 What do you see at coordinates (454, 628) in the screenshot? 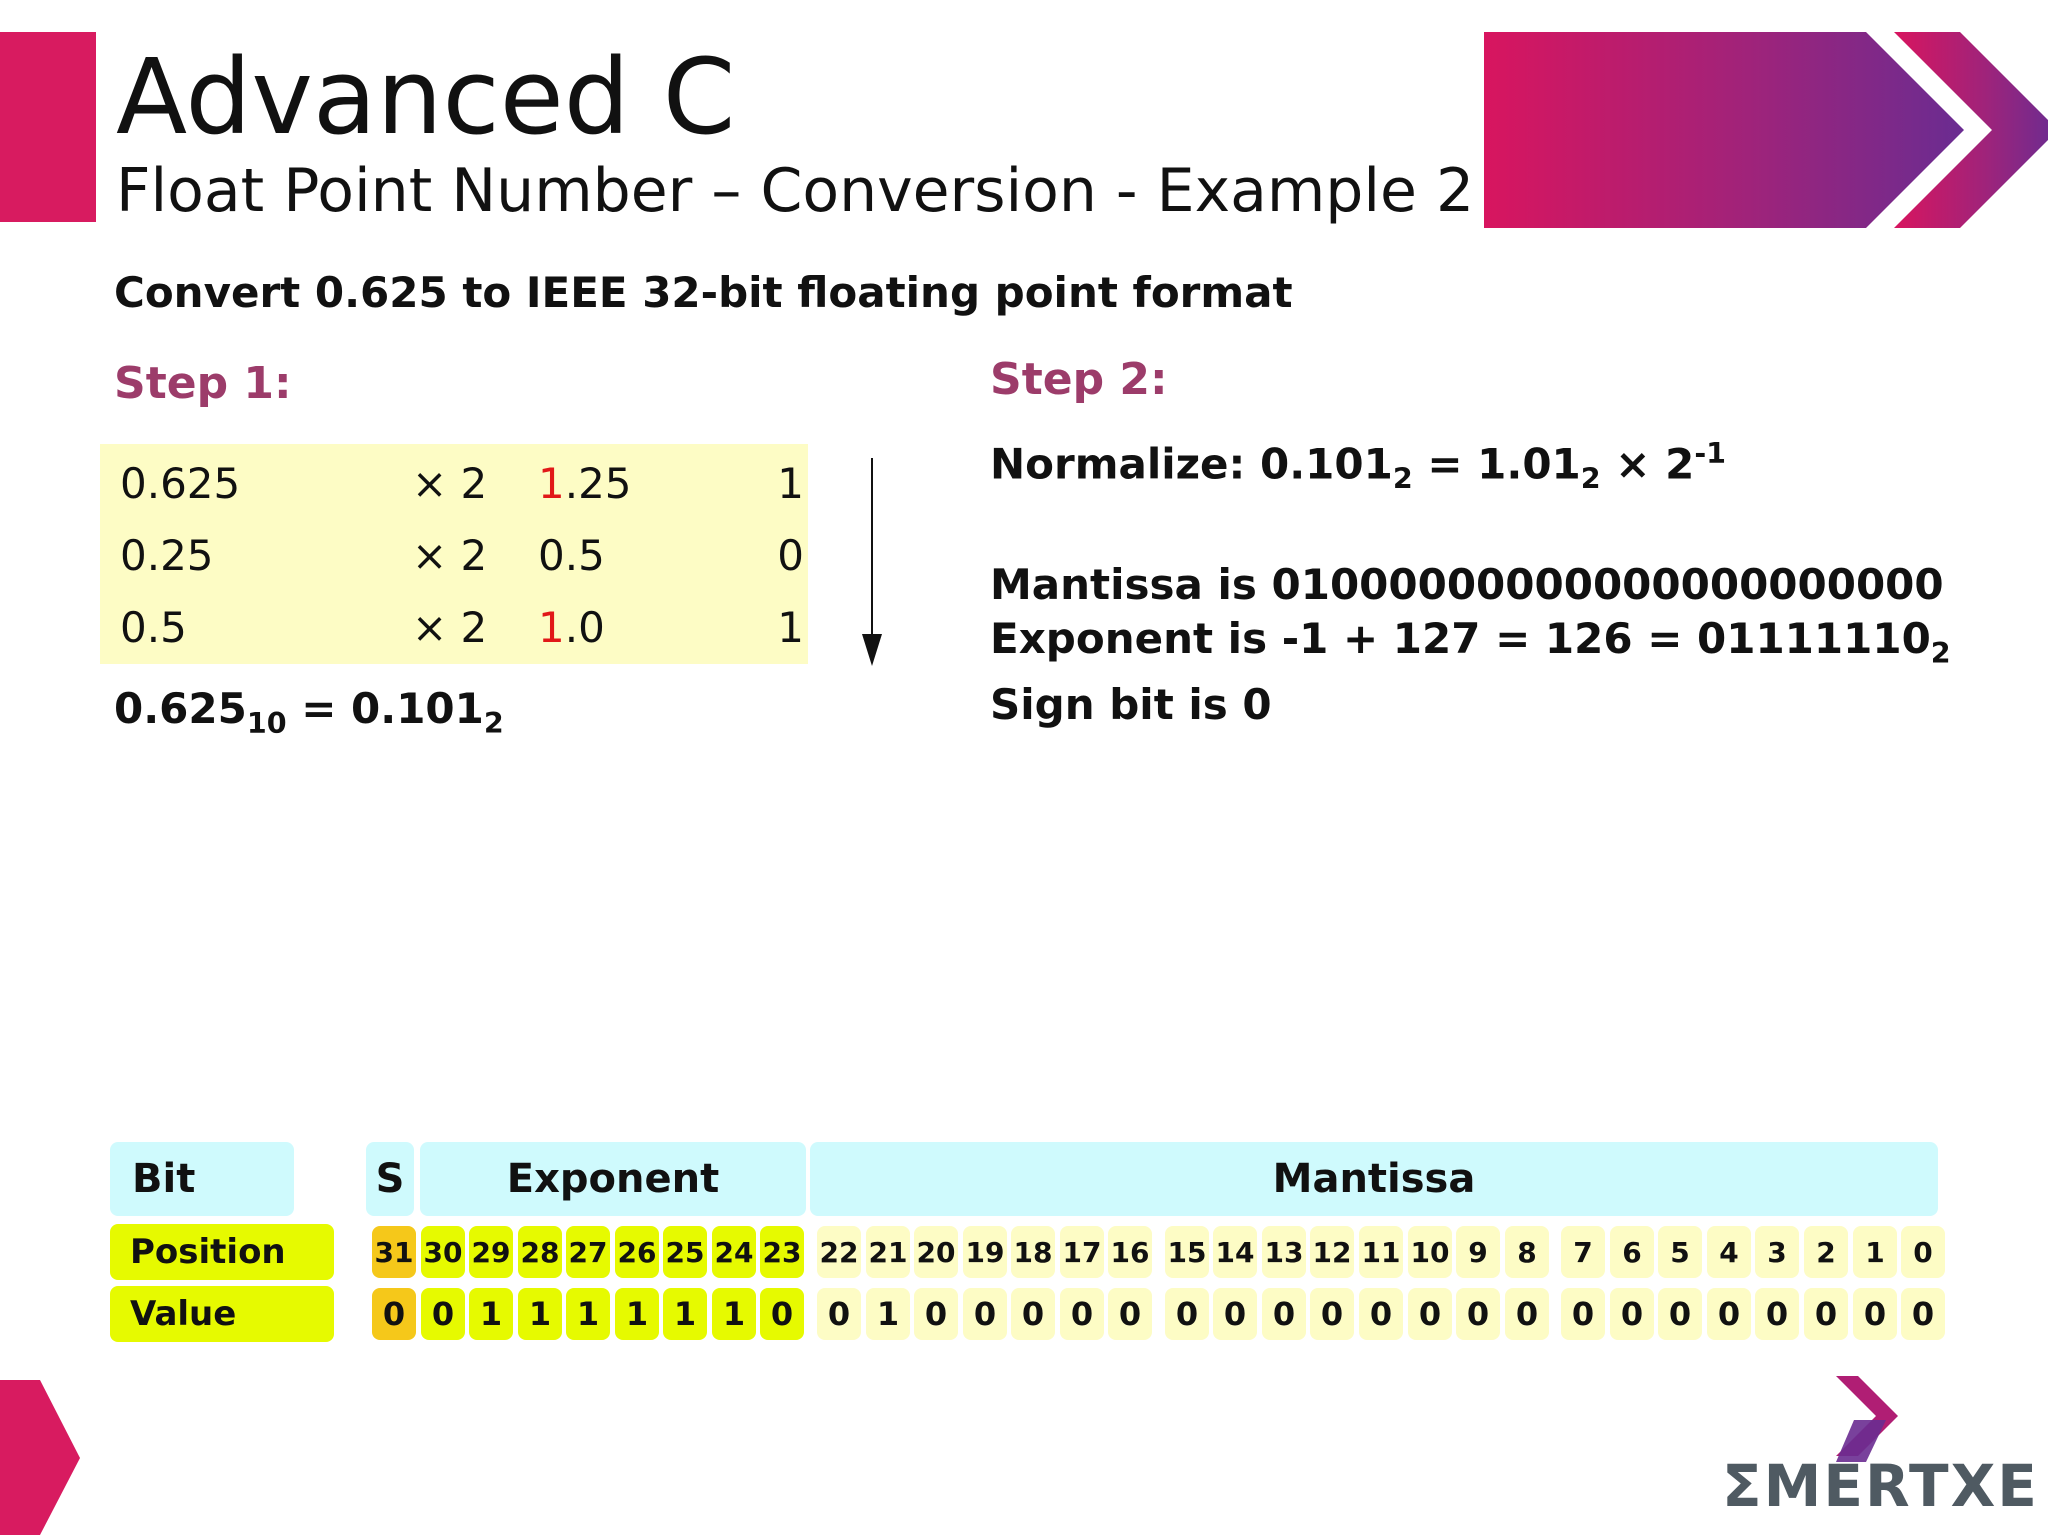
I see `step1-row: 0.5 × 2 1.0 1` at bounding box center [454, 628].